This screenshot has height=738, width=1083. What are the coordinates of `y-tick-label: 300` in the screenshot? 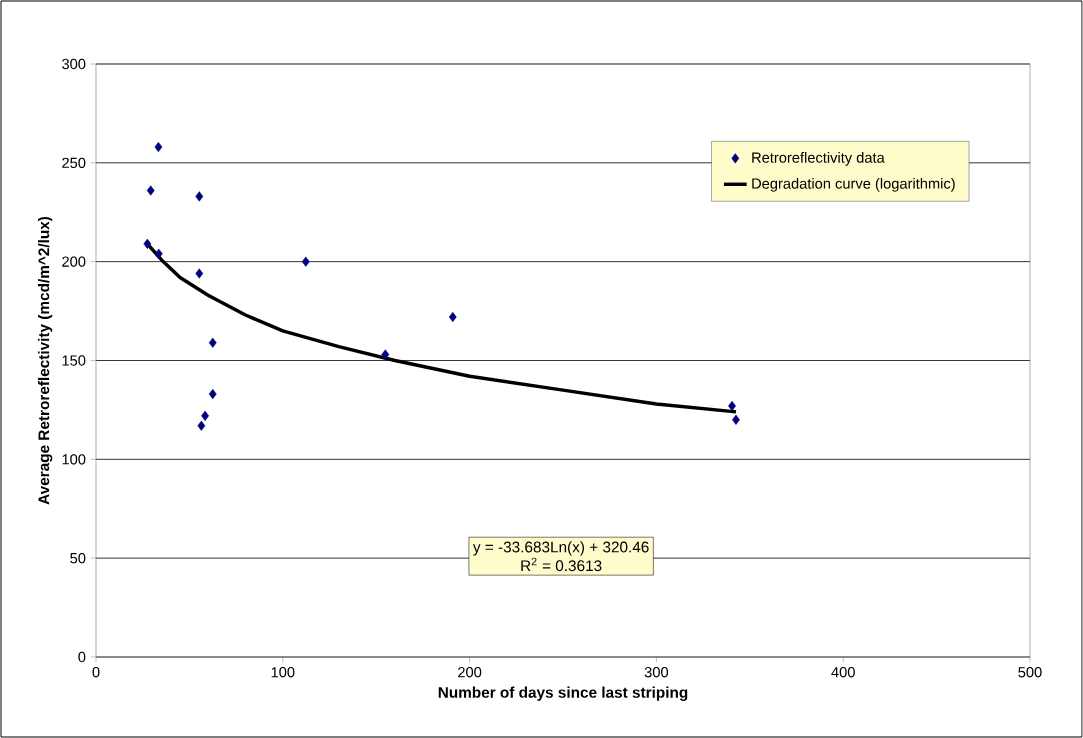 It's located at (74, 64).